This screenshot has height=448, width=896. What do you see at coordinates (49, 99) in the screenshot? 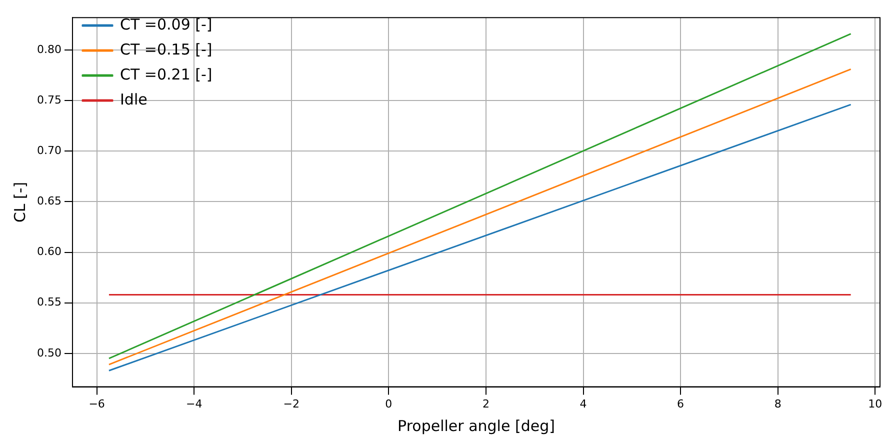
I see `y-tick-label: 0.75` at bounding box center [49, 99].